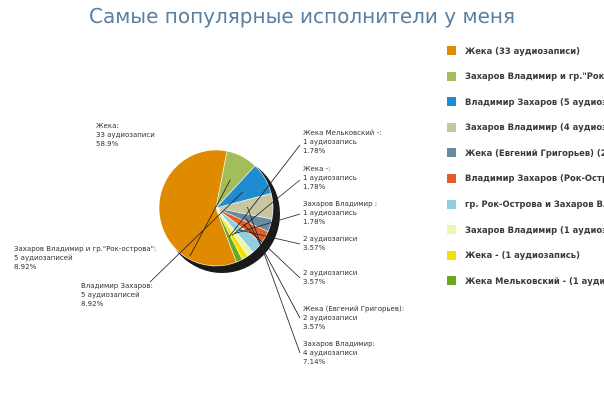  I want to click on legend-item: Захаров Владимир (4 аудиозаписи), so click(525, 127).